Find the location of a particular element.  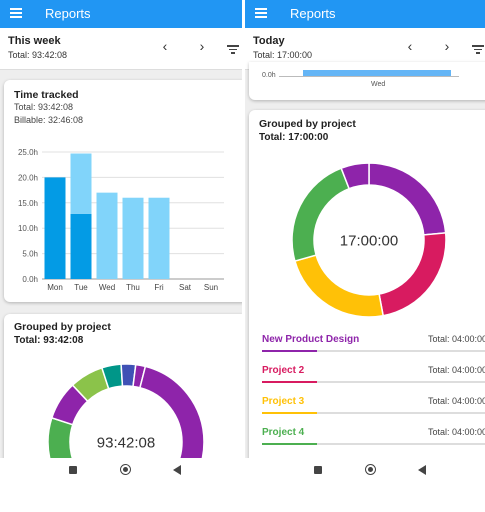

period-bar: This week Total: 93:42:08 ‹ › is located at coordinates (121, 49).